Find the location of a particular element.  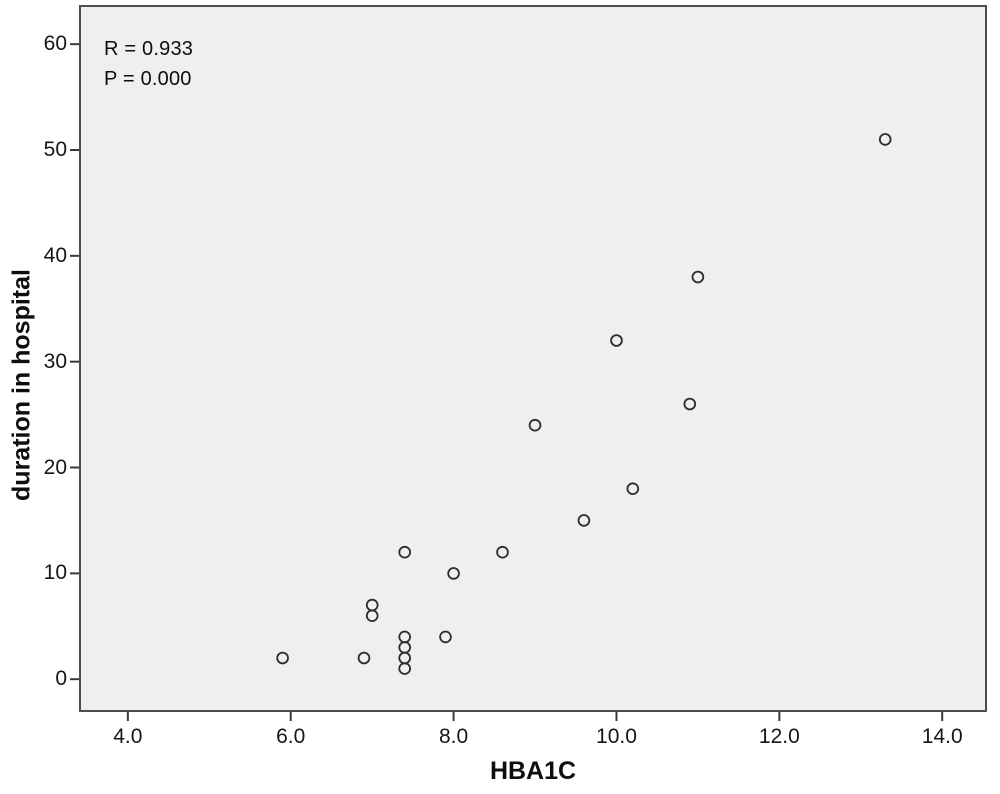

correlation-annotation: R = 0.933 P = 0.000 is located at coordinates (148, 64).